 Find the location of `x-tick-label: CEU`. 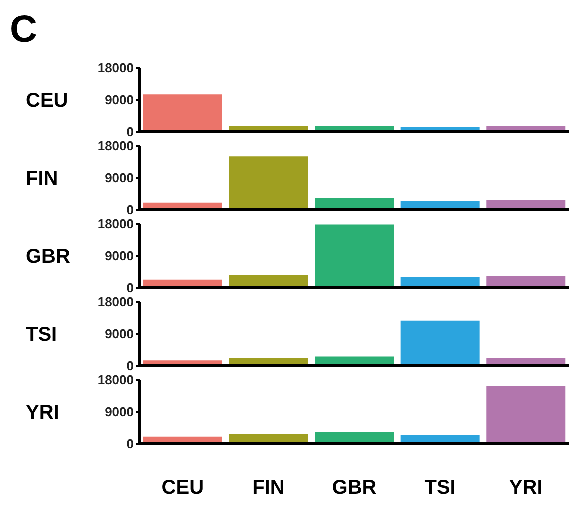

x-tick-label: CEU is located at coordinates (183, 488).